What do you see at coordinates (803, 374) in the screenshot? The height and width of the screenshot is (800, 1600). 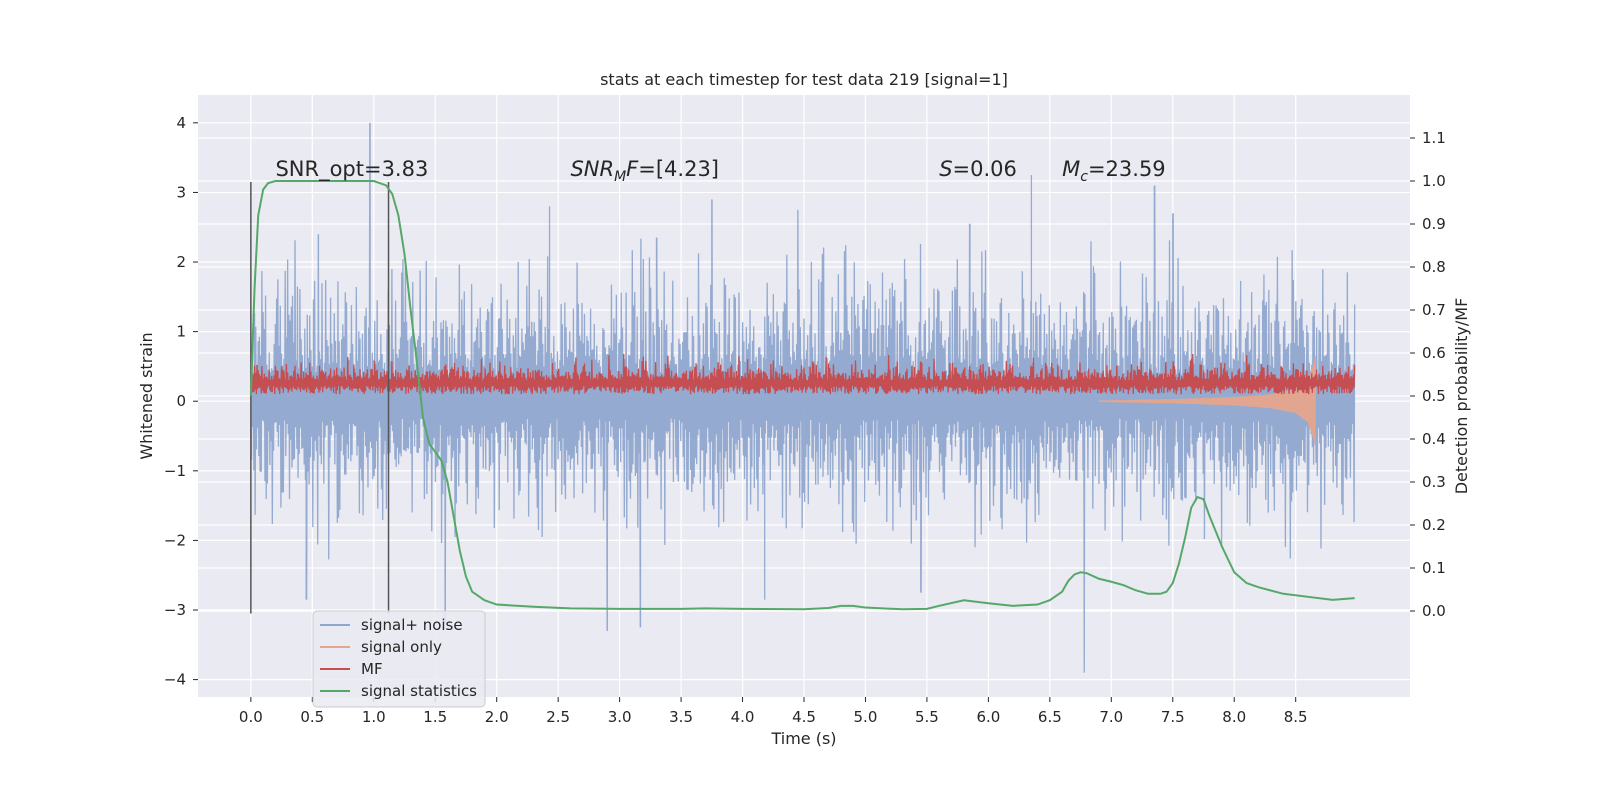 I see `series-mf` at bounding box center [803, 374].